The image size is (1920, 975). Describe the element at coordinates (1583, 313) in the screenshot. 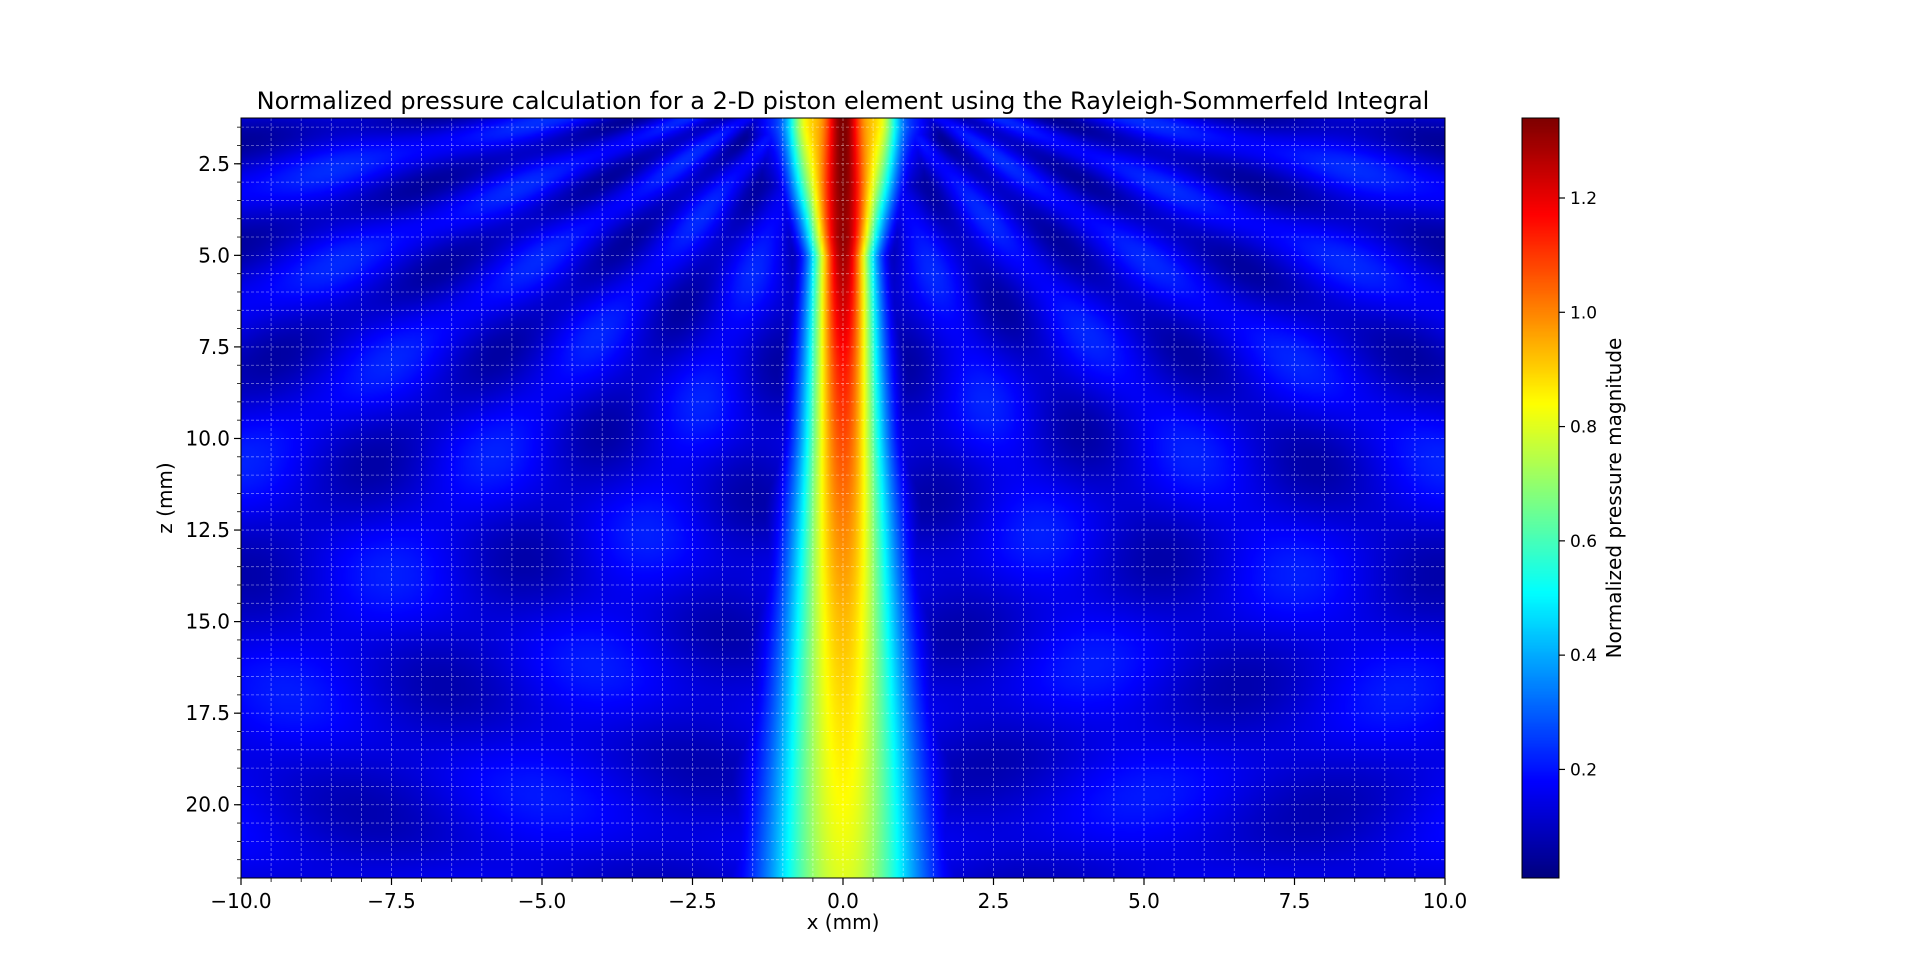

I see `colorbar-tick-label: 1.0` at that location.